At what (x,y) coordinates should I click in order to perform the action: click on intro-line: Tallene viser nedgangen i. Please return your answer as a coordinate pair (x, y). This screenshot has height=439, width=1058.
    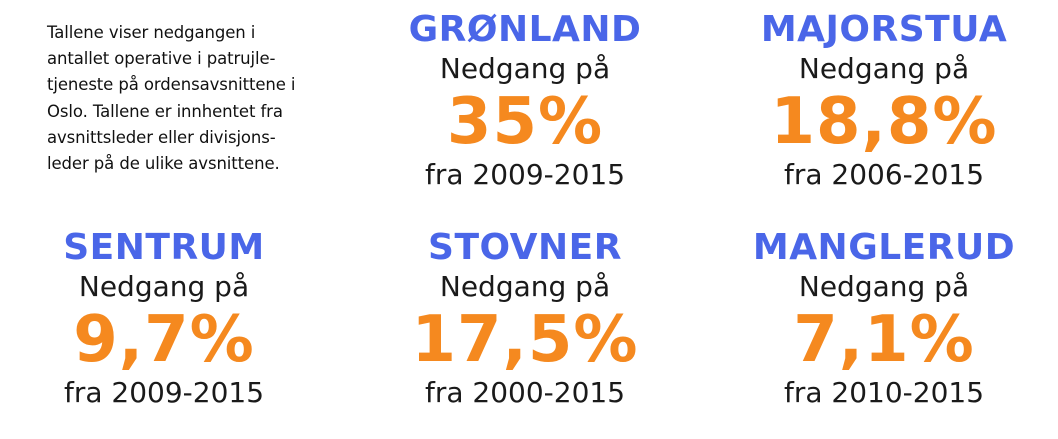
    Looking at the image, I should click on (151, 32).